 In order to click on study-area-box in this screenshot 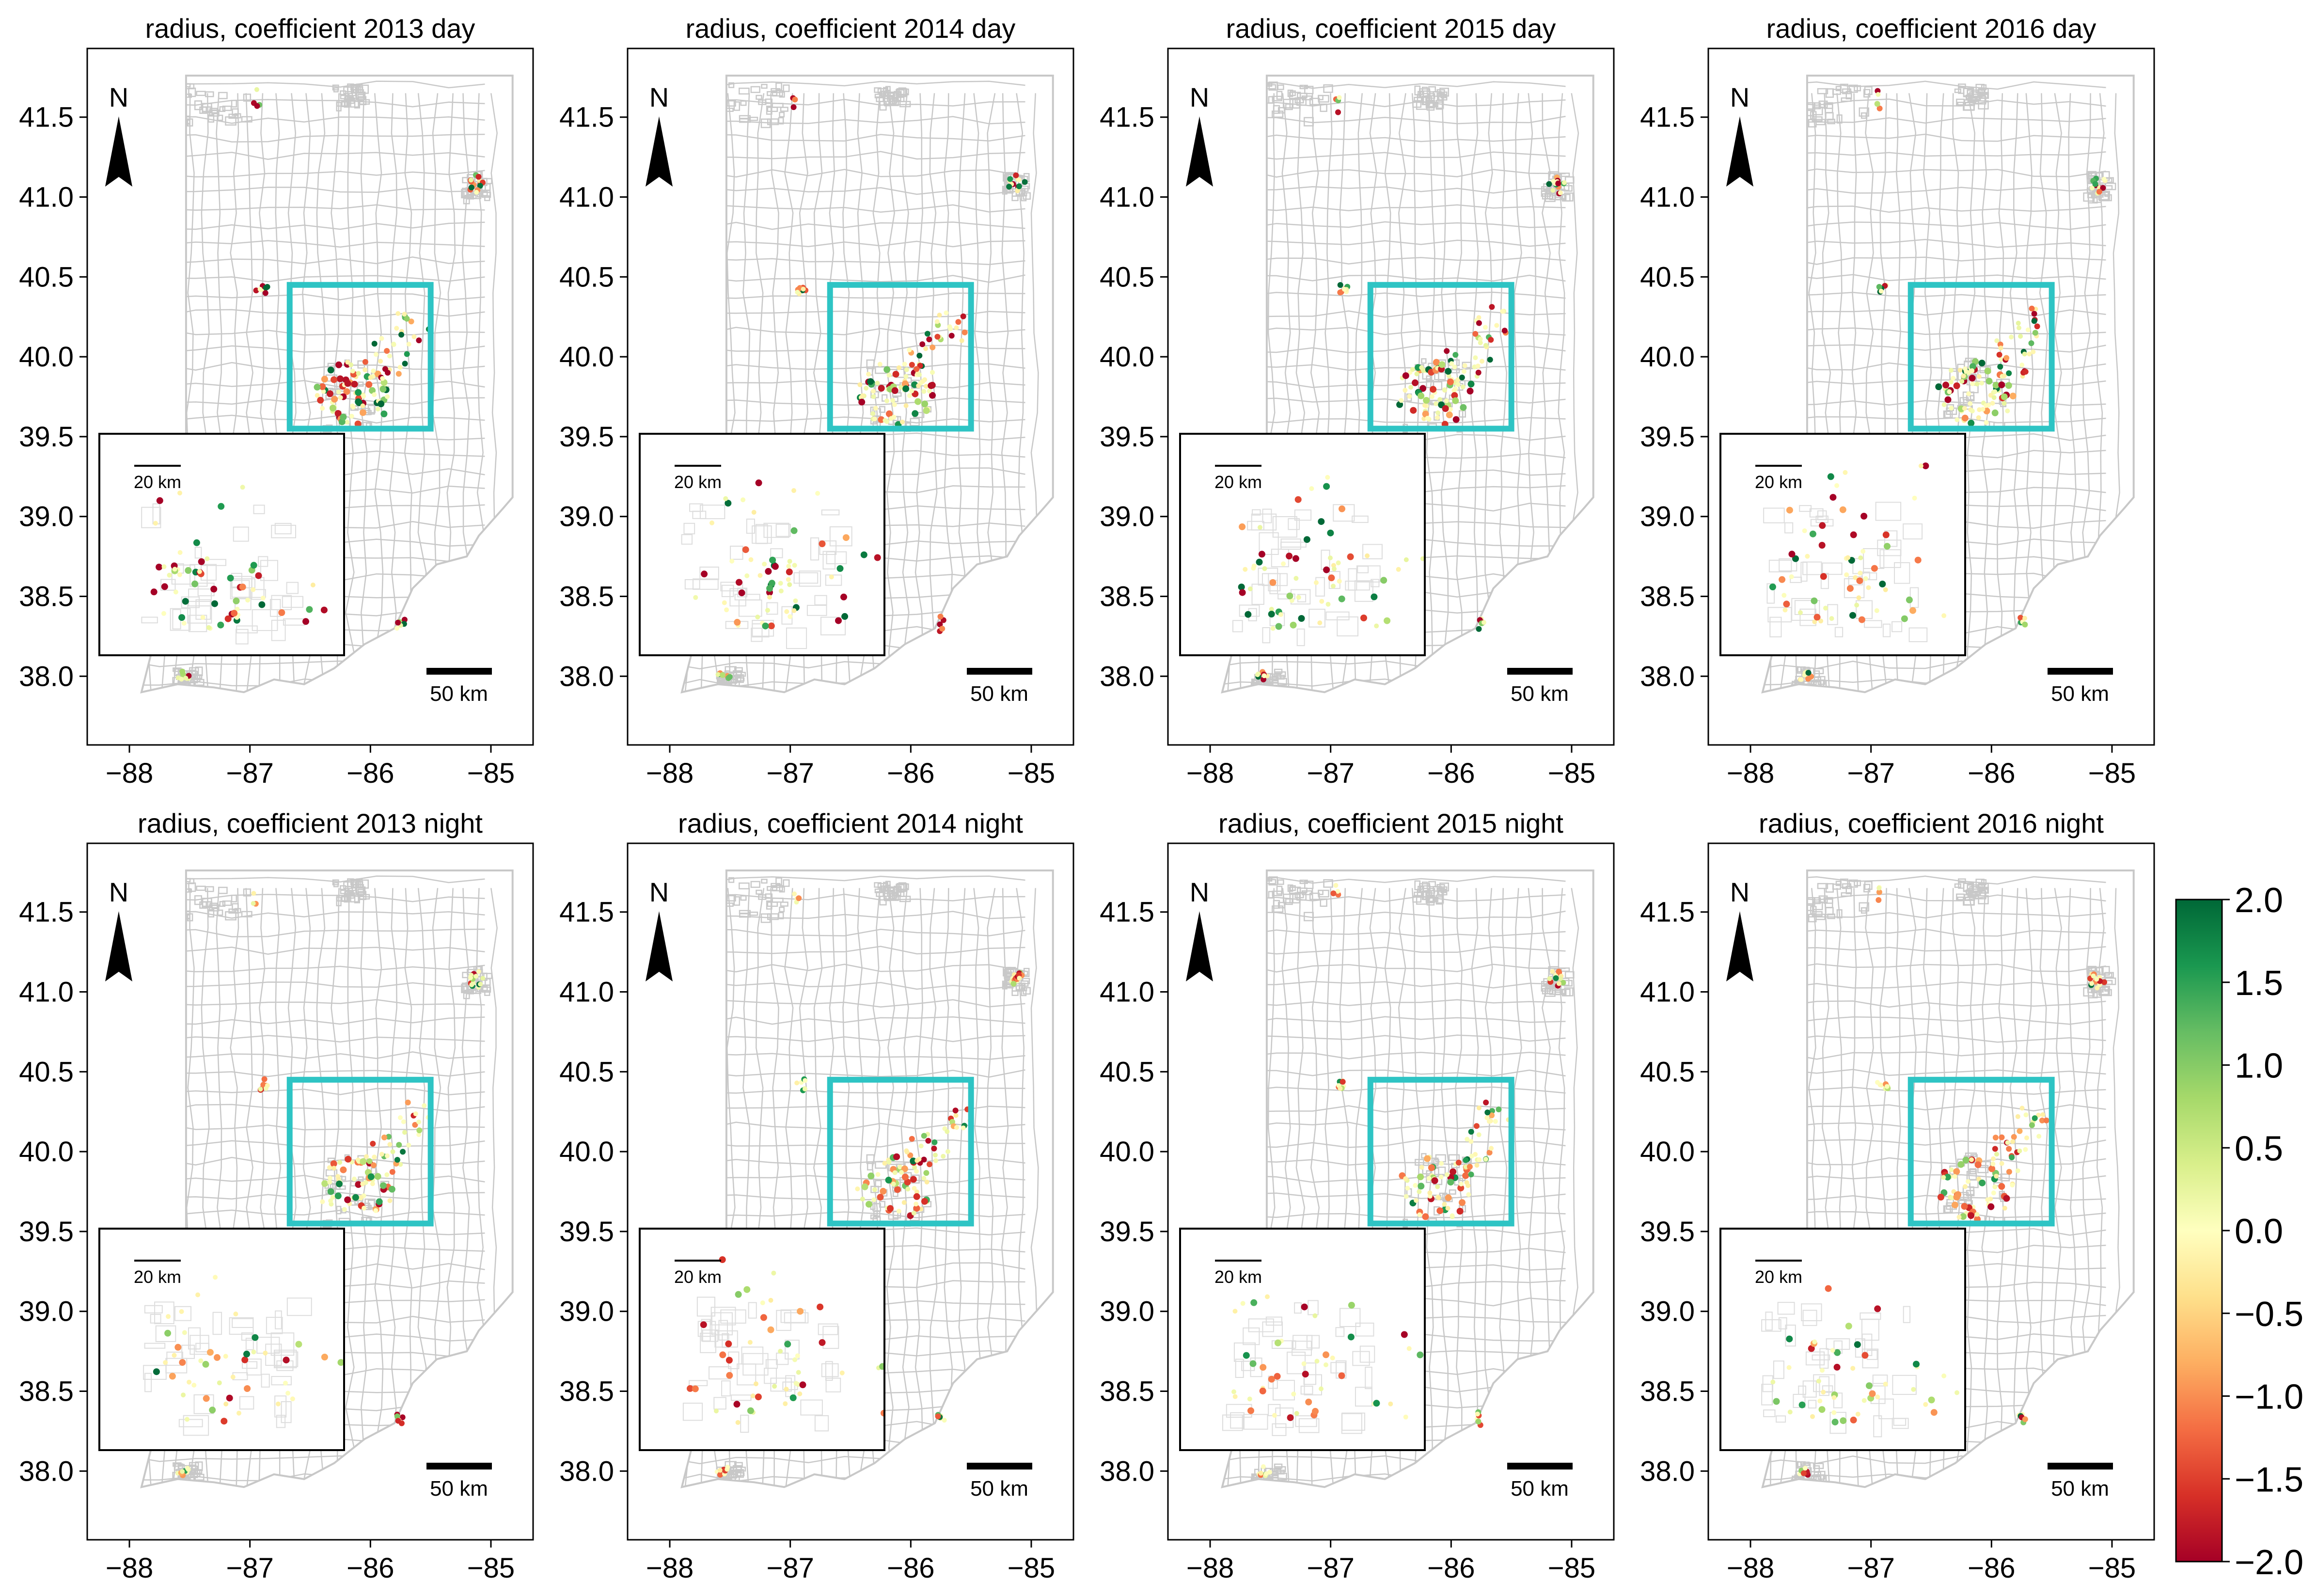, I will do `click(900, 357)`.